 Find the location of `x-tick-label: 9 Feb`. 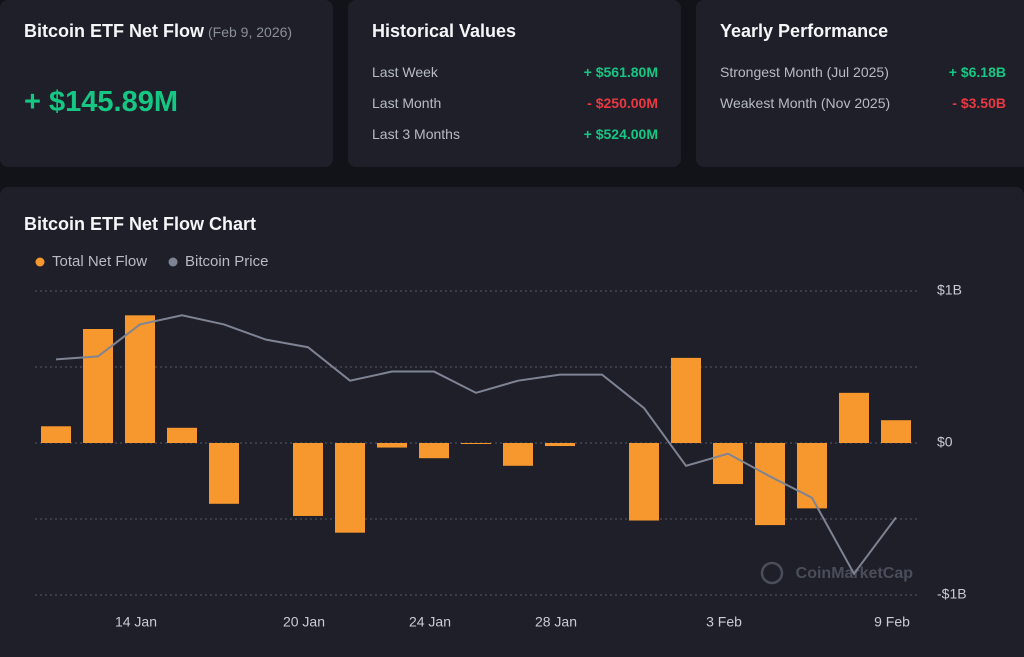

x-tick-label: 9 Feb is located at coordinates (892, 622).